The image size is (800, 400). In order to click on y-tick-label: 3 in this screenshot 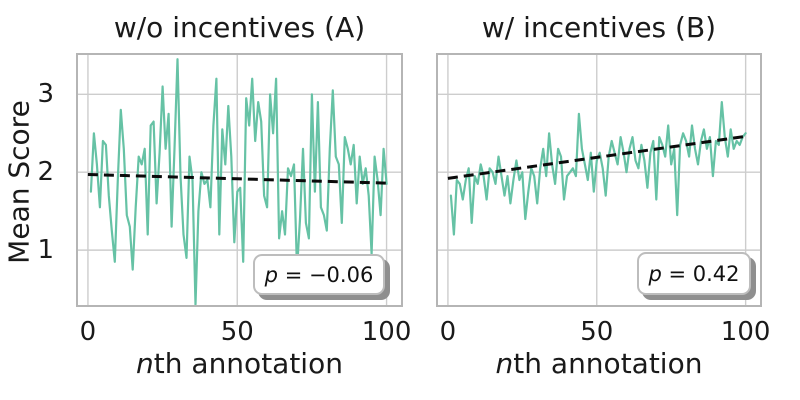, I will do `click(45, 94)`.